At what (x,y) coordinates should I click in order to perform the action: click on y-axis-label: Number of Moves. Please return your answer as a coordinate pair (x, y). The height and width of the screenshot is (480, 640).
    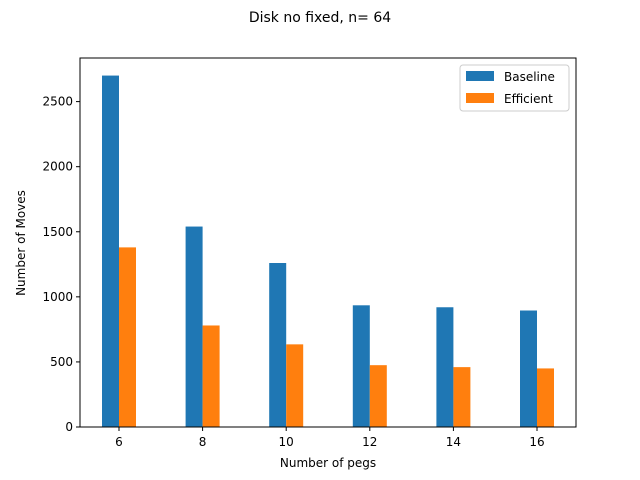
    Looking at the image, I should click on (21, 243).